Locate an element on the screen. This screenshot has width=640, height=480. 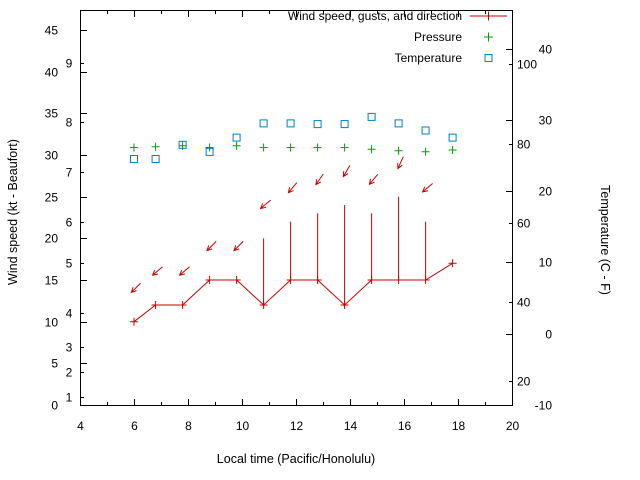
beaufort-tick-label: 8 is located at coordinates (69, 123).